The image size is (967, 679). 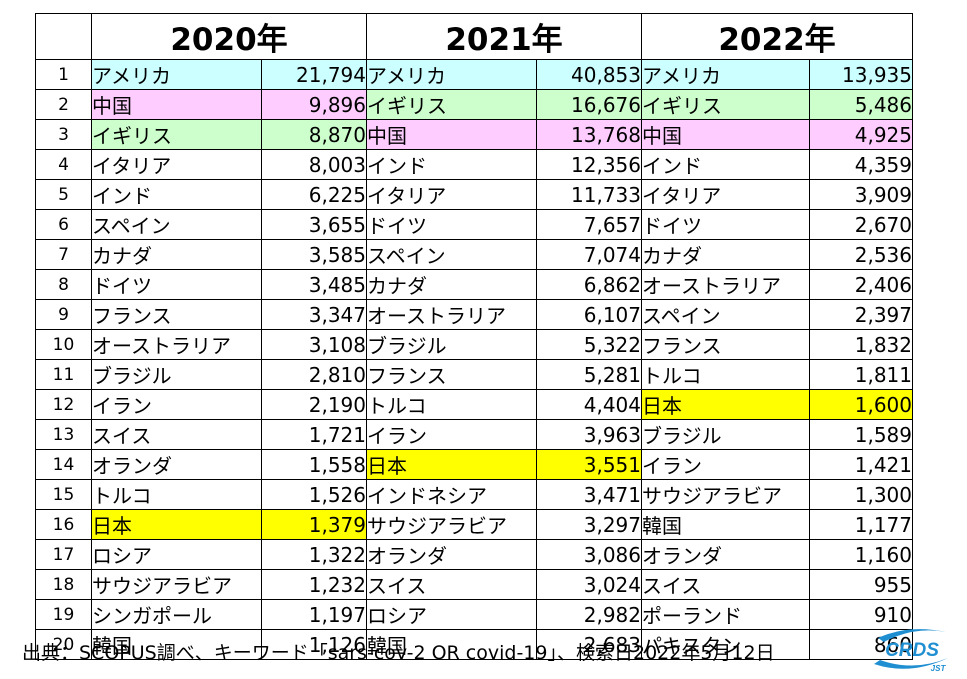 I want to click on country-cell: ロシア, so click(x=451, y=614).